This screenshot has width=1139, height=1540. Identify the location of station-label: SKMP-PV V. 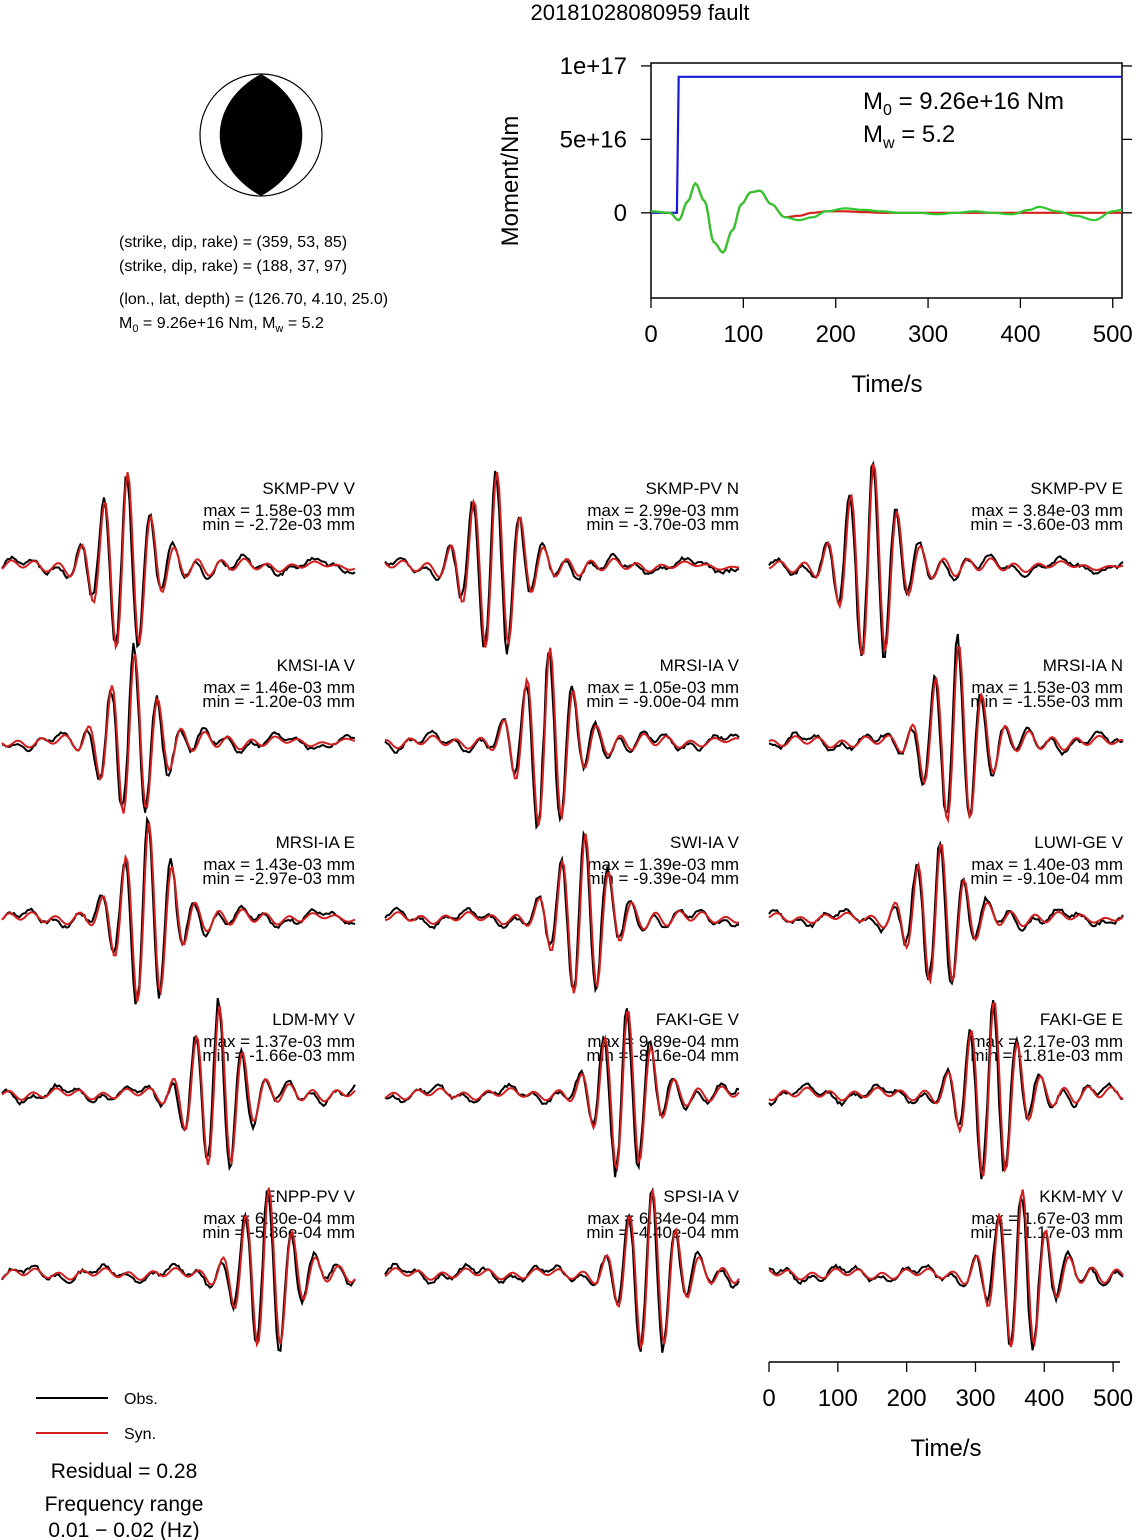
(308, 488).